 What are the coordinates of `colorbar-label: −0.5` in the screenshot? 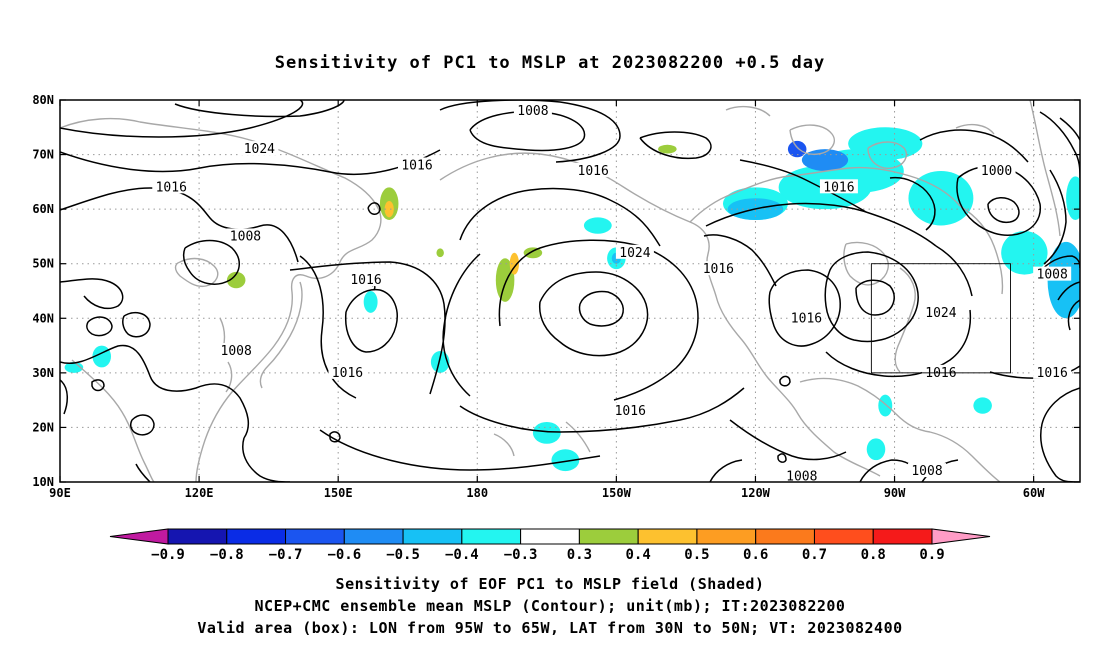 It's located at (403, 555).